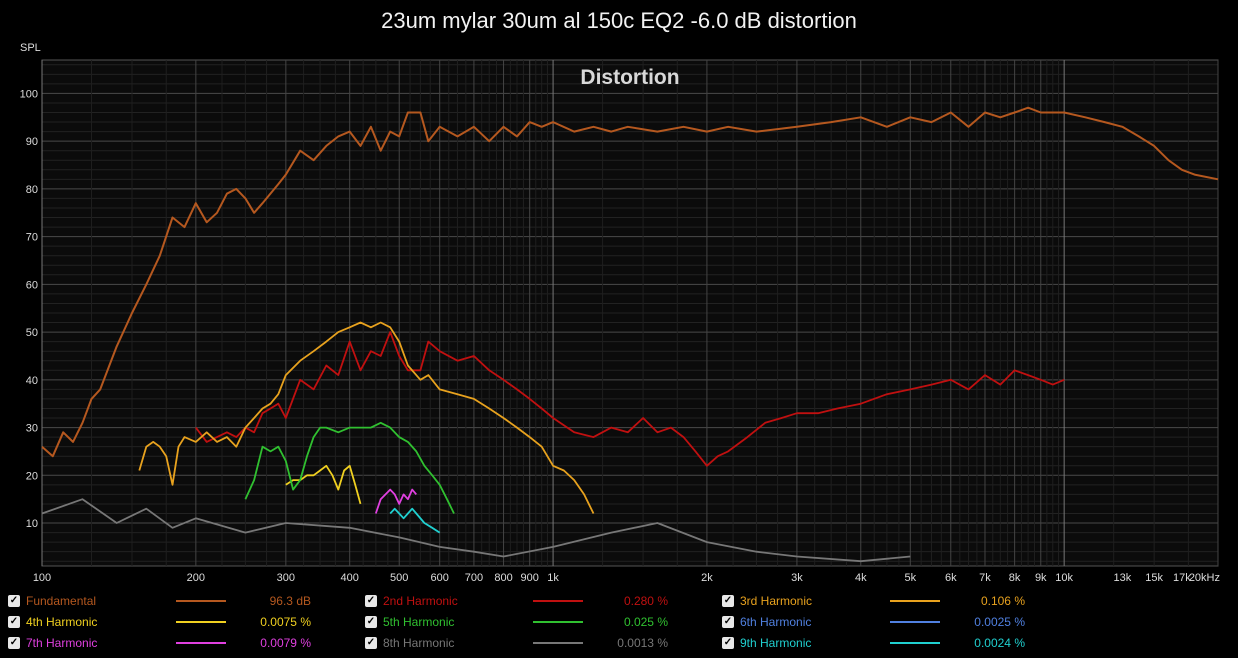 Image resolution: width=1238 pixels, height=658 pixels. Describe the element at coordinates (290, 601) in the screenshot. I see `legend-value: 96.3 dB` at that location.